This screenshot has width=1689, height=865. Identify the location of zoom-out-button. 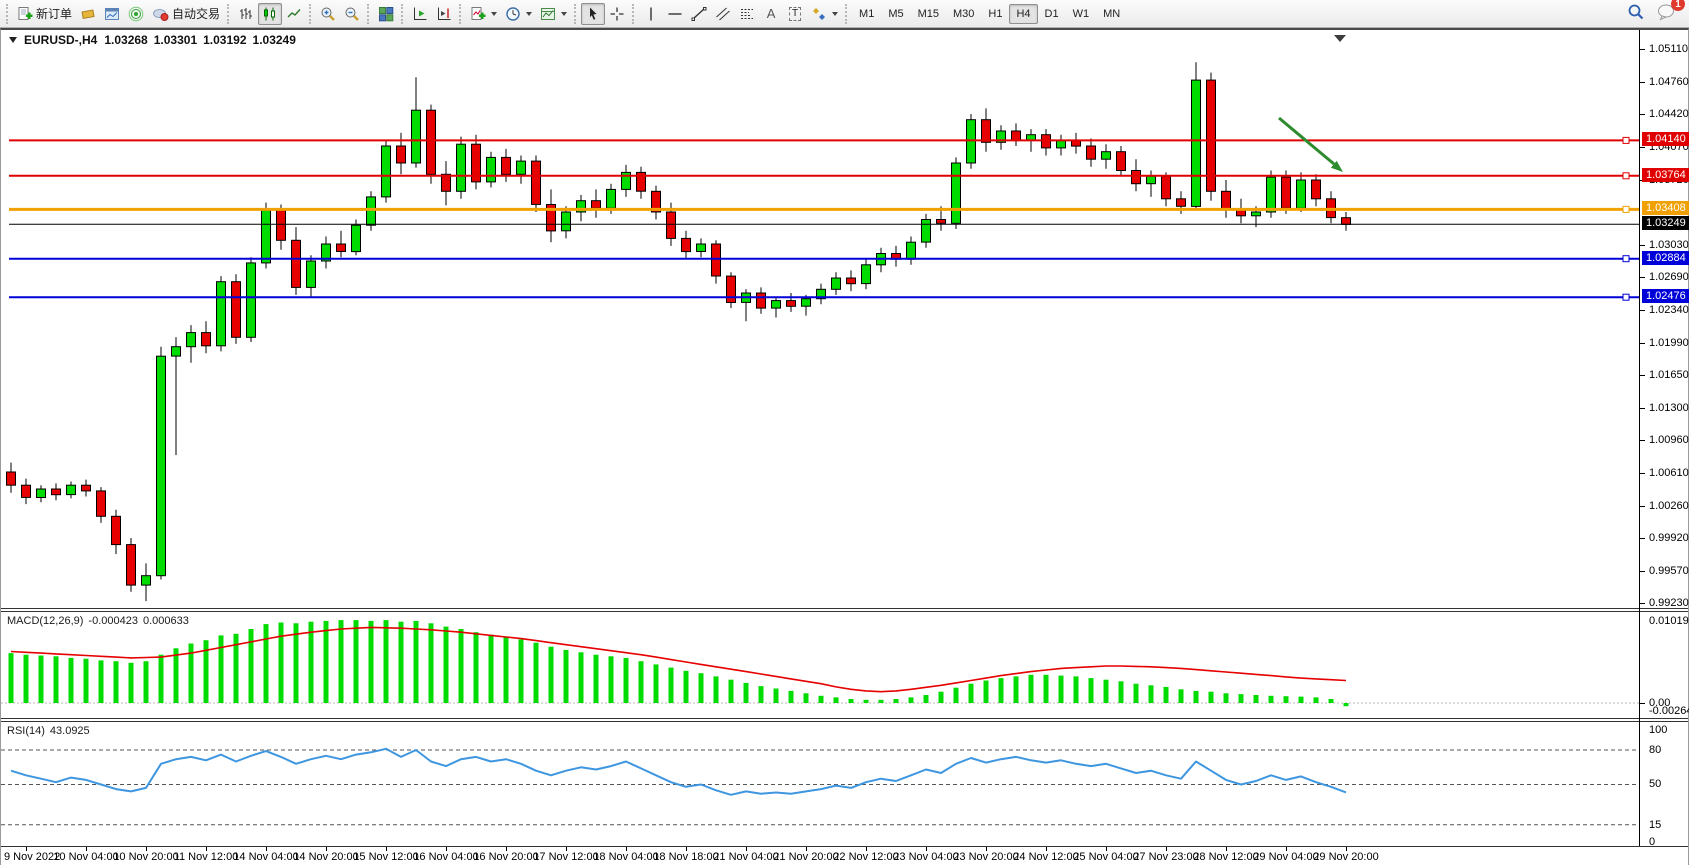
(352, 14).